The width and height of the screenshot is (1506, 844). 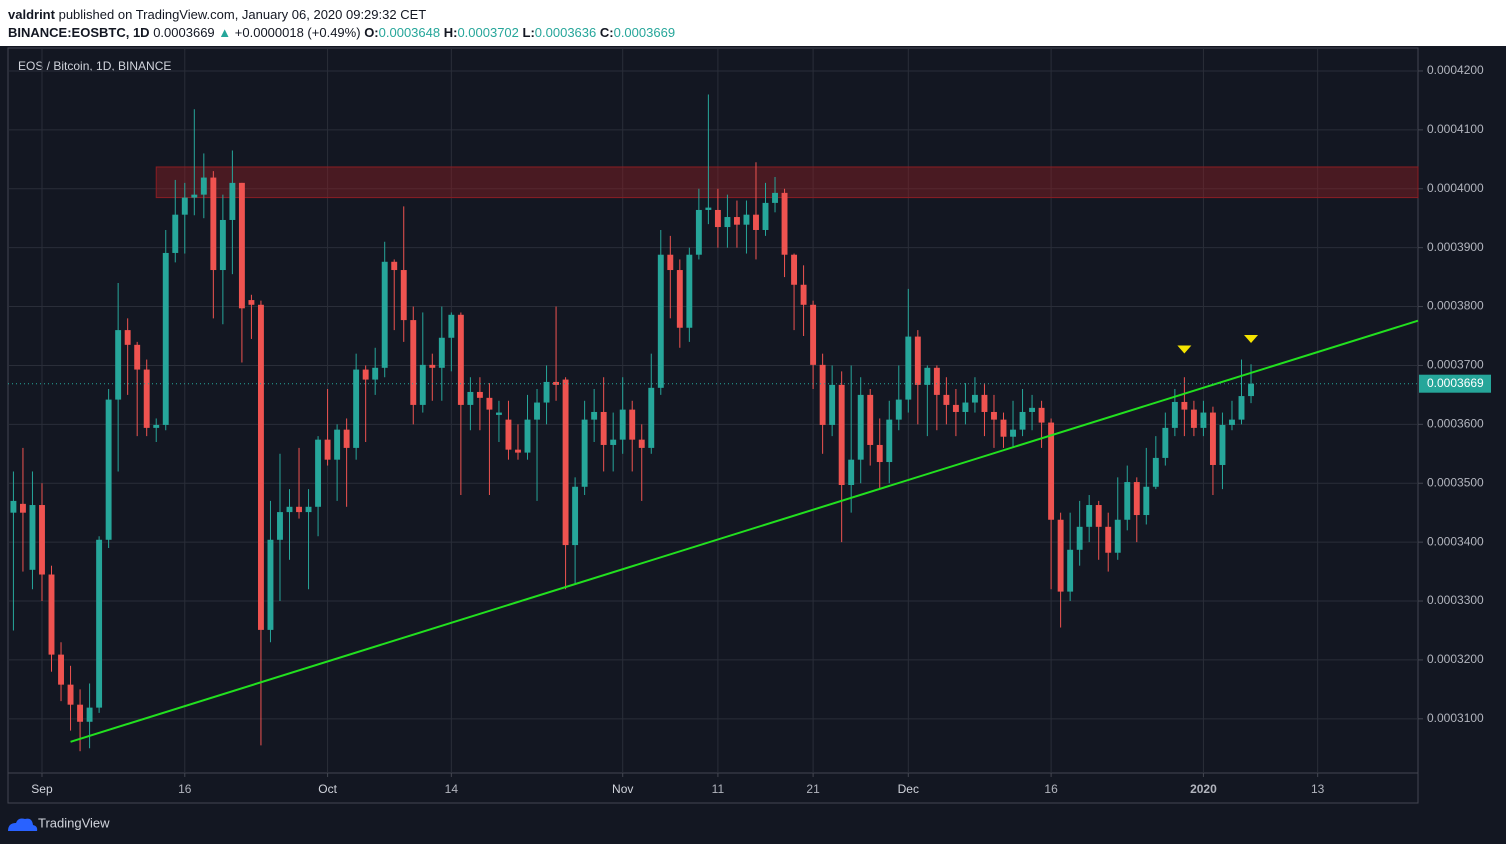 What do you see at coordinates (565, 32) in the screenshot?
I see `l-value: 0.0003636` at bounding box center [565, 32].